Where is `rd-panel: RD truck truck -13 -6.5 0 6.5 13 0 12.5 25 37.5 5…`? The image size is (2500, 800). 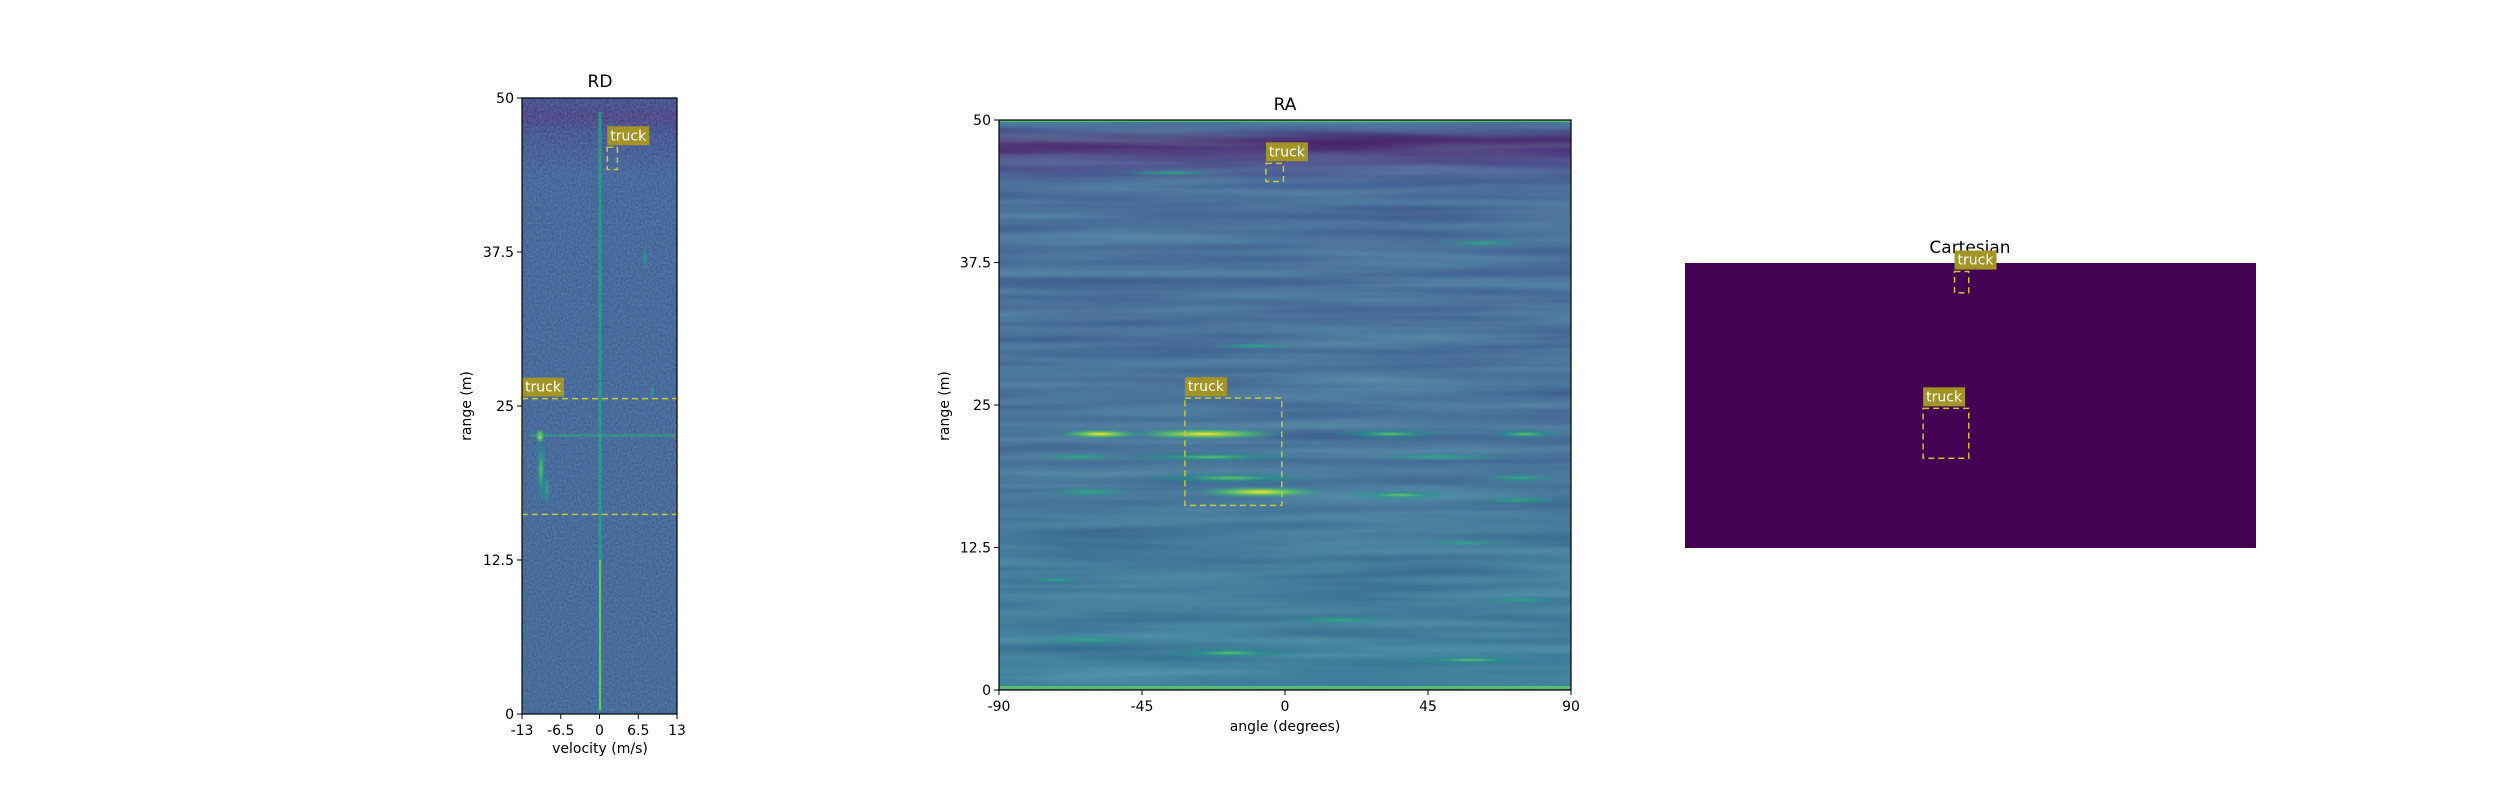 rd-panel: RD truck truck -13 -6.5 0 6.5 13 0 12.5 25 37.5 5… is located at coordinates (572, 414).